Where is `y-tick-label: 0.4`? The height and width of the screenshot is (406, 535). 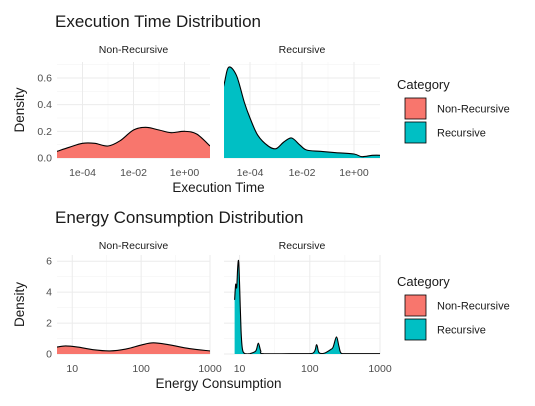
y-tick-label: 0.4 is located at coordinates (44, 105).